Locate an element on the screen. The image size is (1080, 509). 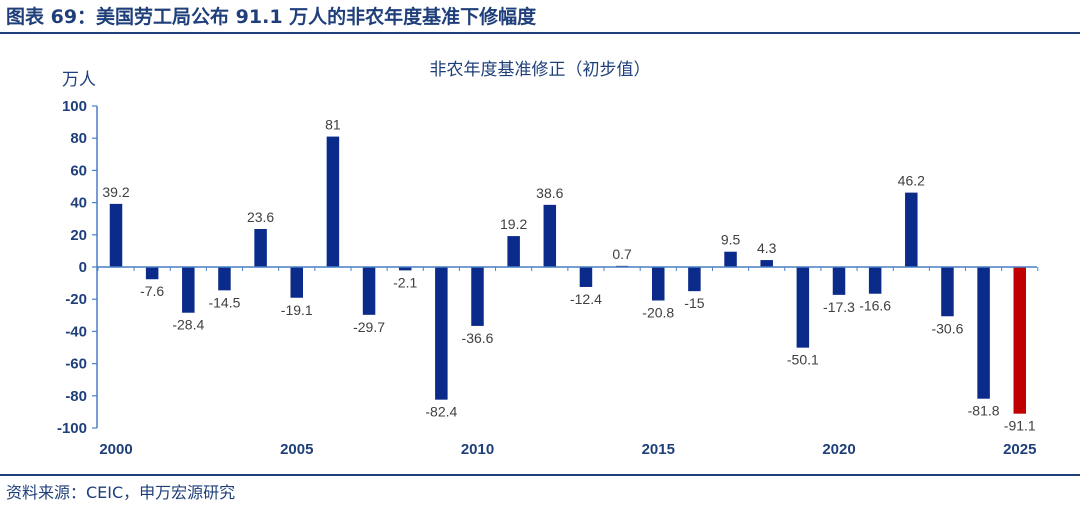
data-label-2006: 81 is located at coordinates (333, 125).